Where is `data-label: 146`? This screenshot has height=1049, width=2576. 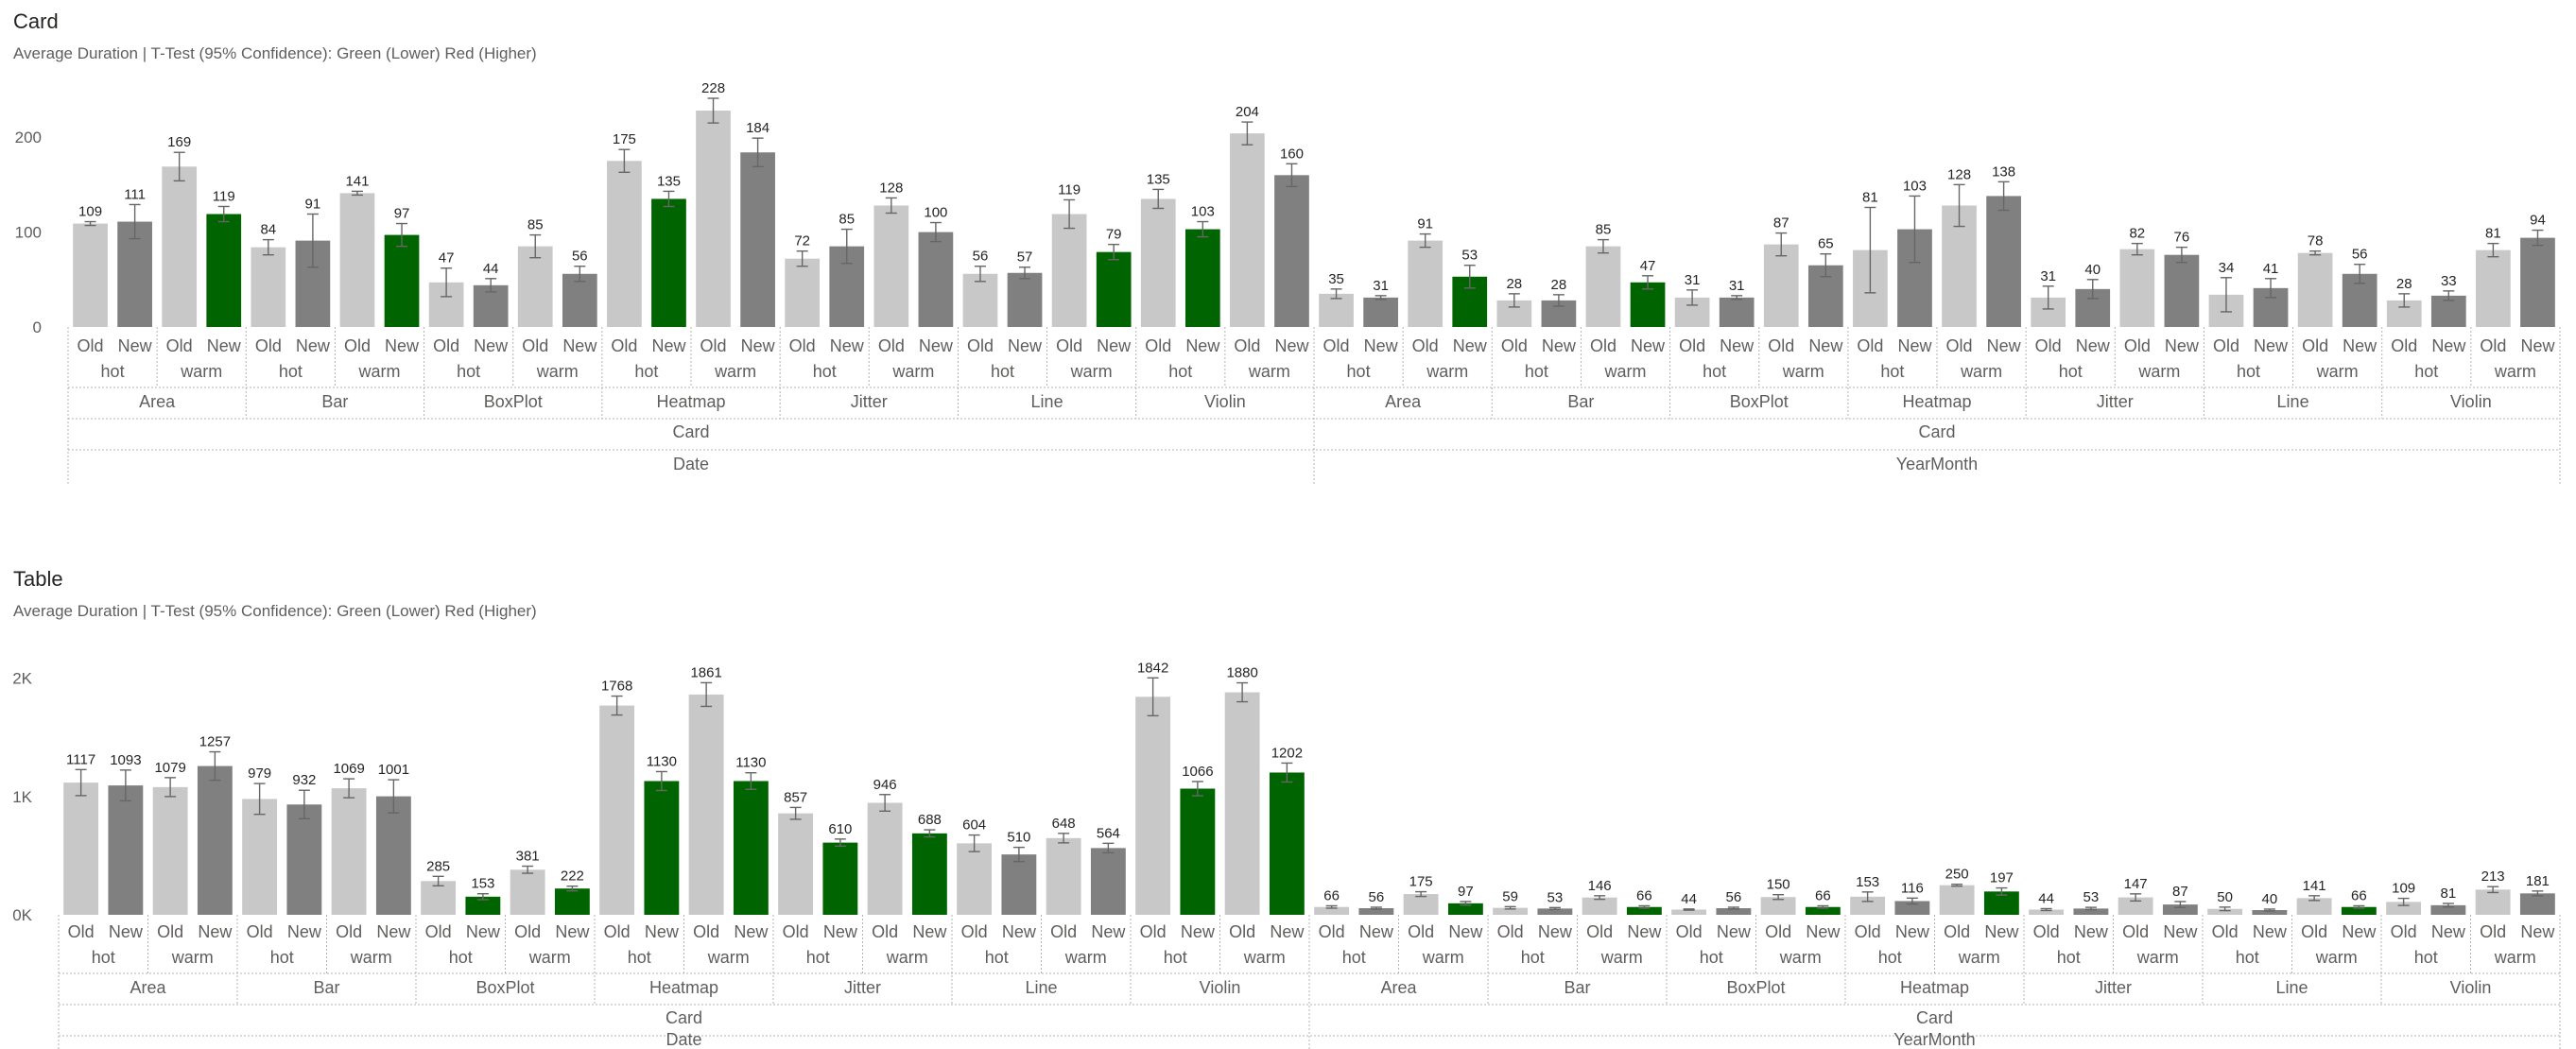
data-label: 146 is located at coordinates (1600, 886).